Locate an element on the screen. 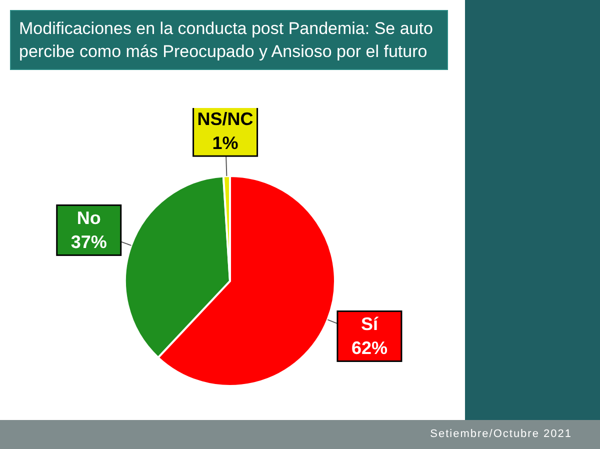  slice-label: No is located at coordinates (88, 218).